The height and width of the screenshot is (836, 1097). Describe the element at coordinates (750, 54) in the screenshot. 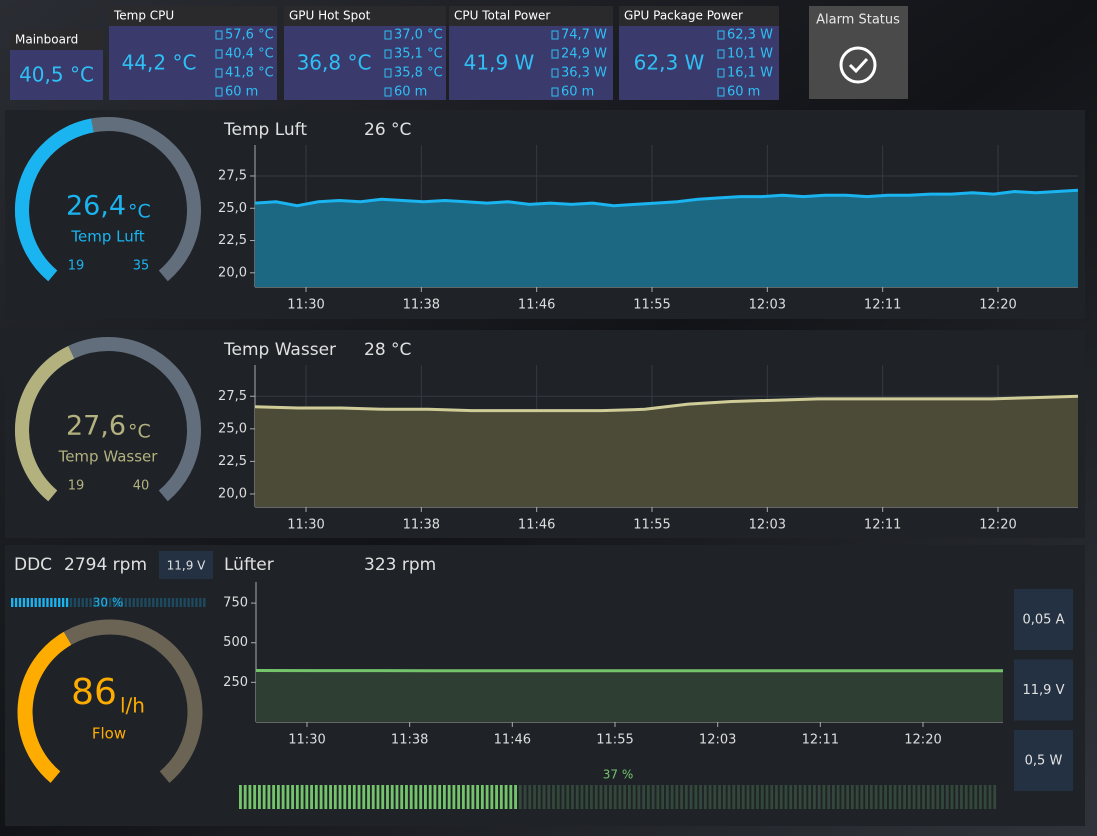

I see `tile-stat: 10,1 W` at that location.